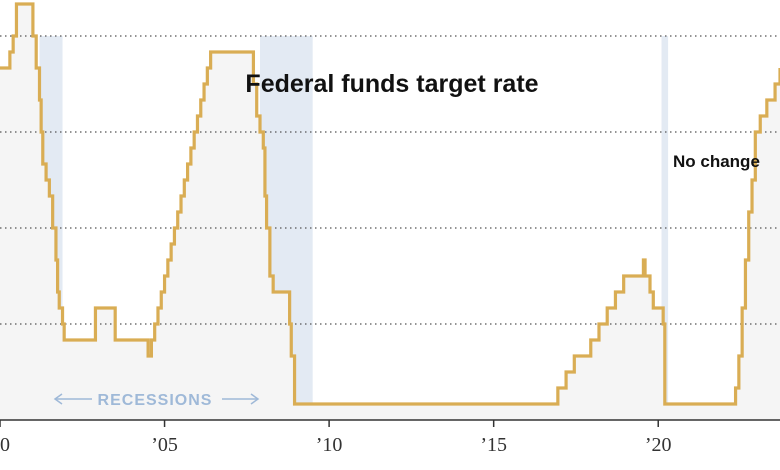  I want to click on chart-title: Federal funds target rate, so click(391, 84).